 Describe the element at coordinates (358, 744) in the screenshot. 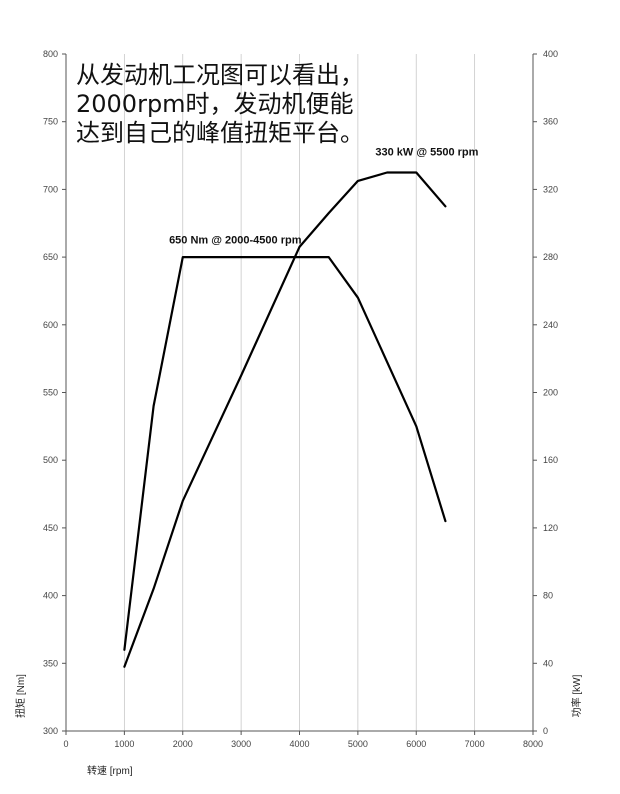

I see `x-tick-label-5000: 5000` at that location.